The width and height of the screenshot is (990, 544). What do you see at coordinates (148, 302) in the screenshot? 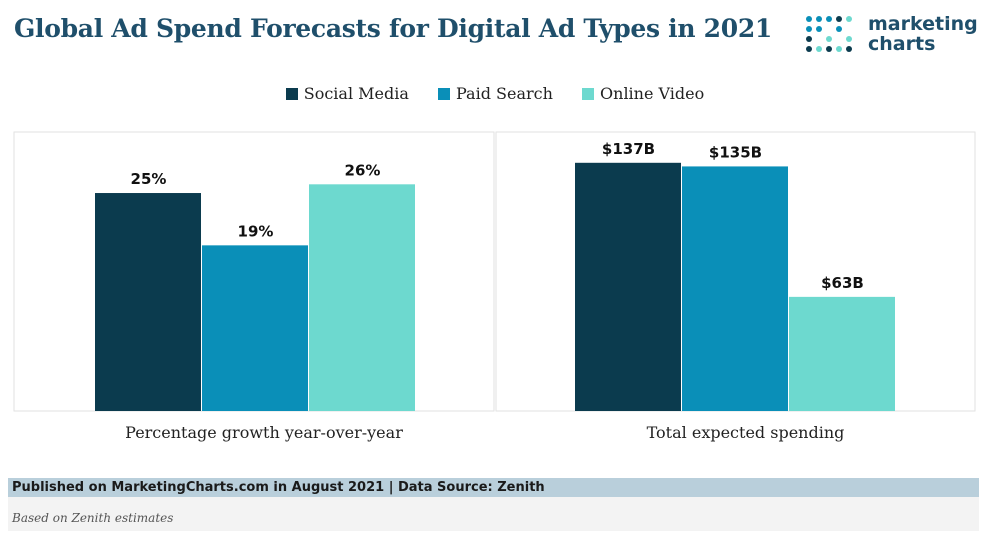
I see `bar-percentage-growth-social-media` at bounding box center [148, 302].